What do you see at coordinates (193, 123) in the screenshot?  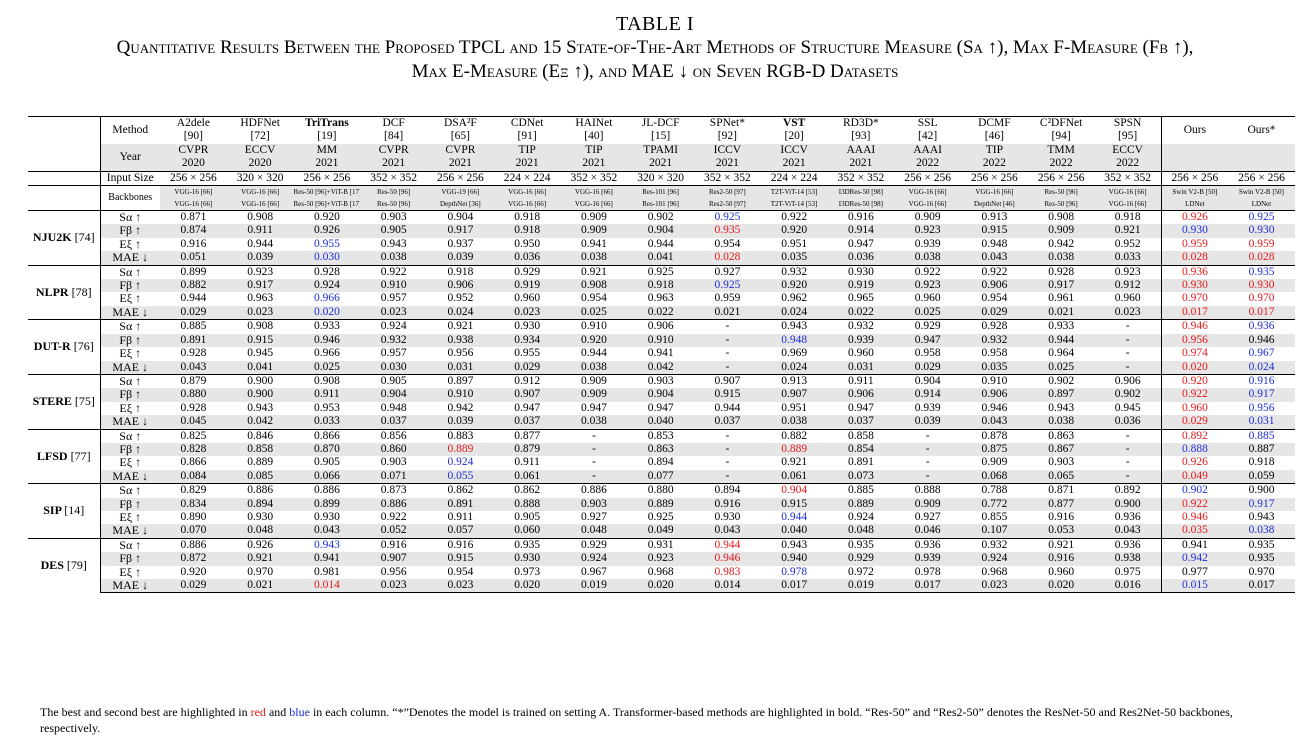 I see `method-name: A2dele` at bounding box center [193, 123].